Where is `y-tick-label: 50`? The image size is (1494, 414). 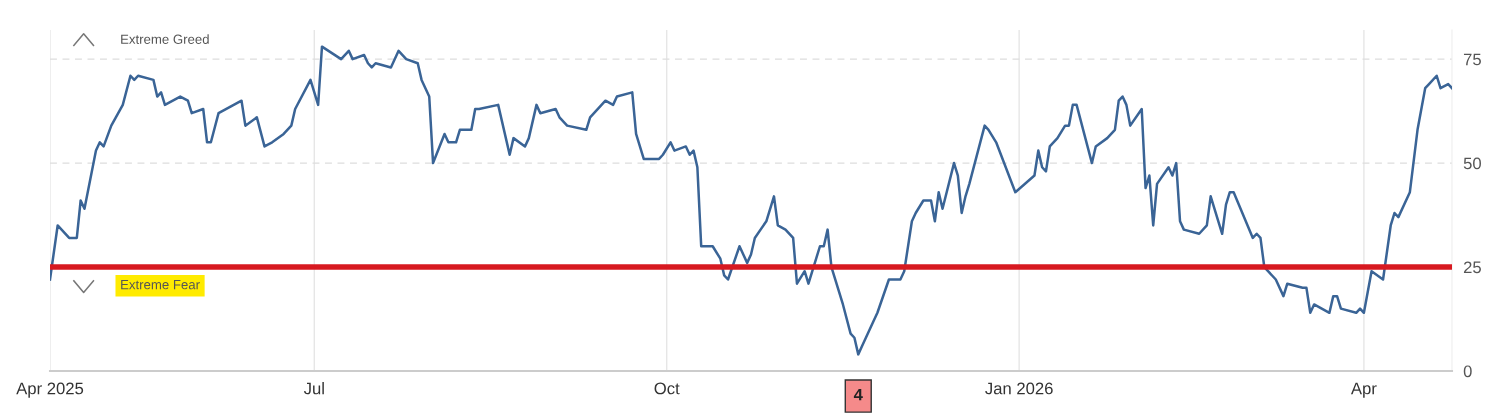 y-tick-label: 50 is located at coordinates (1472, 163).